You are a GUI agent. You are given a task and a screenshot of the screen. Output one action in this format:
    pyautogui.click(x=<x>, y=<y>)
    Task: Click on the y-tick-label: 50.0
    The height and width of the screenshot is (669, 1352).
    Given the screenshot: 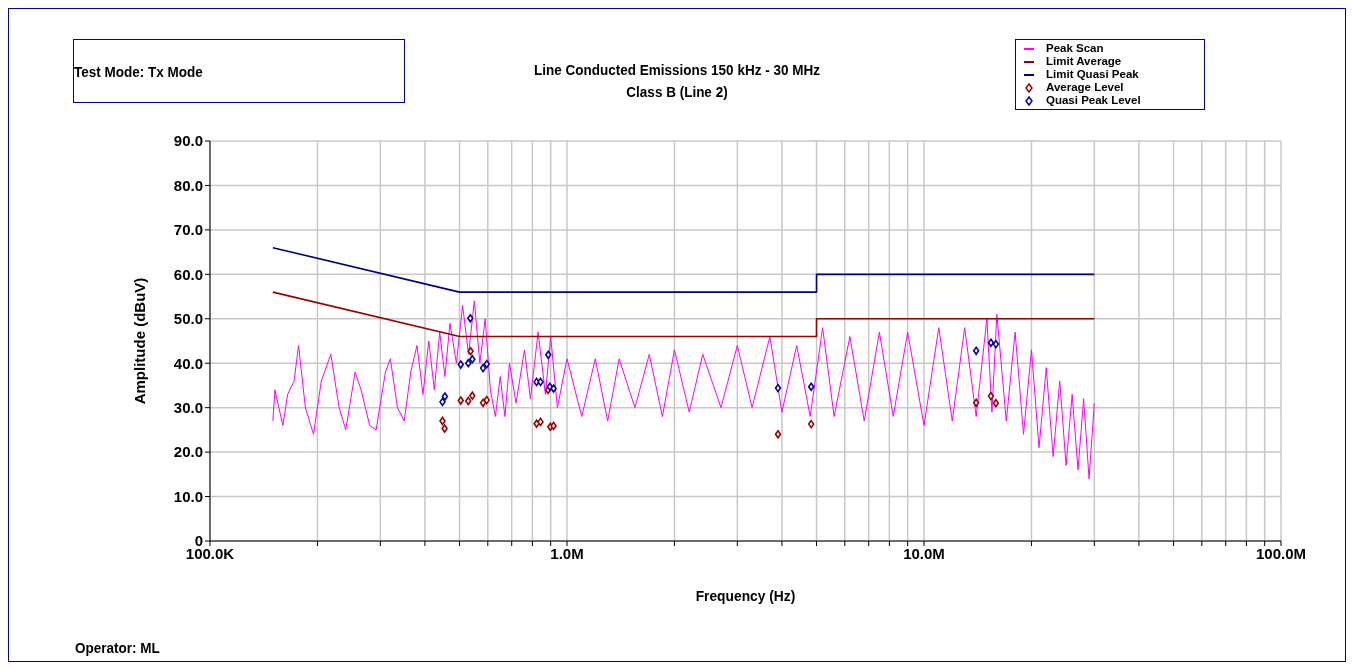 What is the action you would take?
    pyautogui.click(x=188, y=319)
    